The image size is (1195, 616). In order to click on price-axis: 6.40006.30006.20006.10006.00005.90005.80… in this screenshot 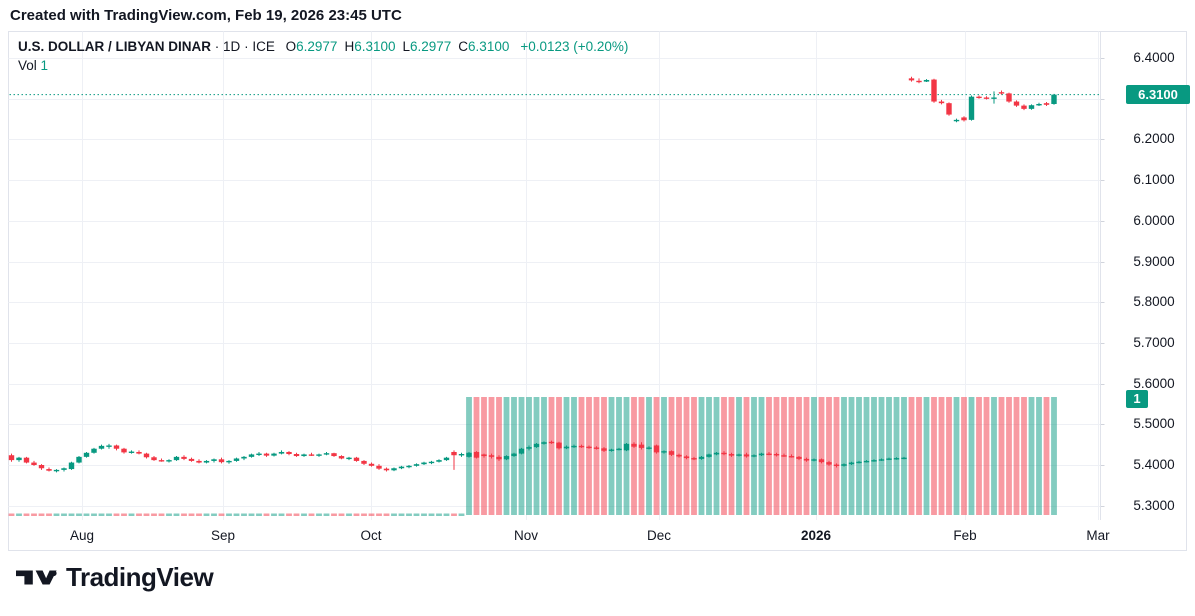, I will do `click(1144, 275)`.